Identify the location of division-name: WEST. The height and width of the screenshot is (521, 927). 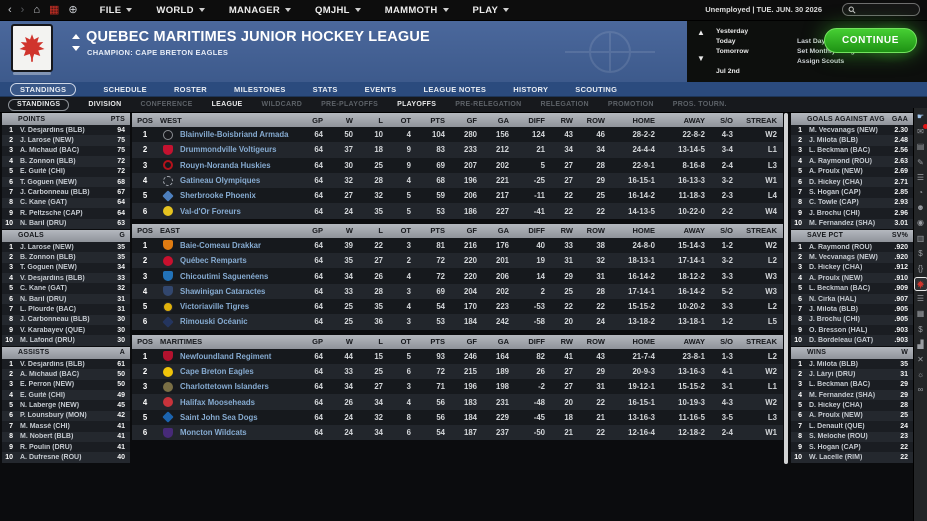
(171, 120).